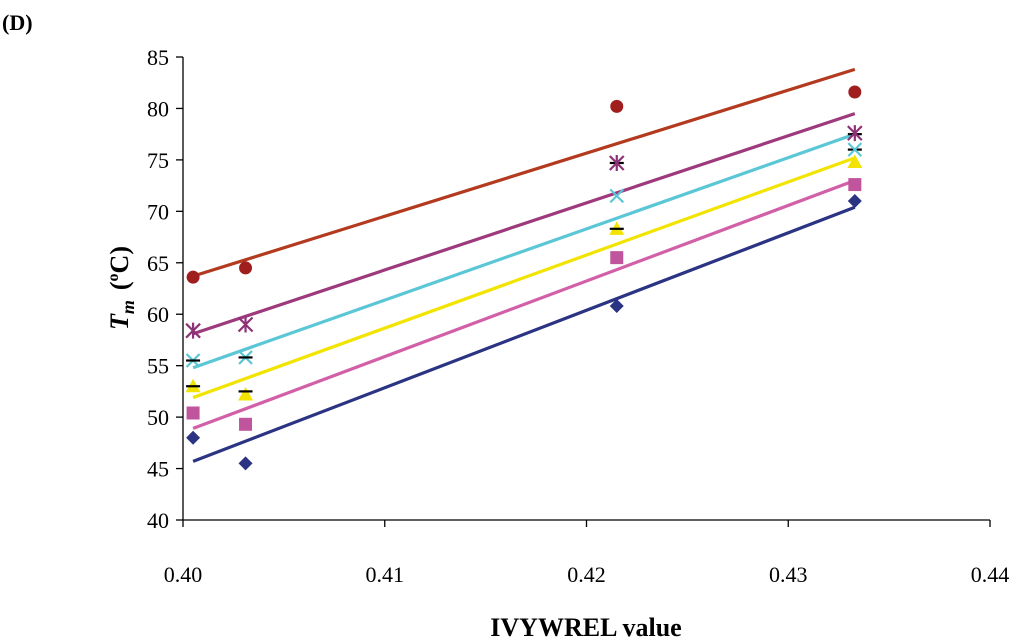 The width and height of the screenshot is (1021, 644). I want to click on y-tick-label: 40, so click(158, 520).